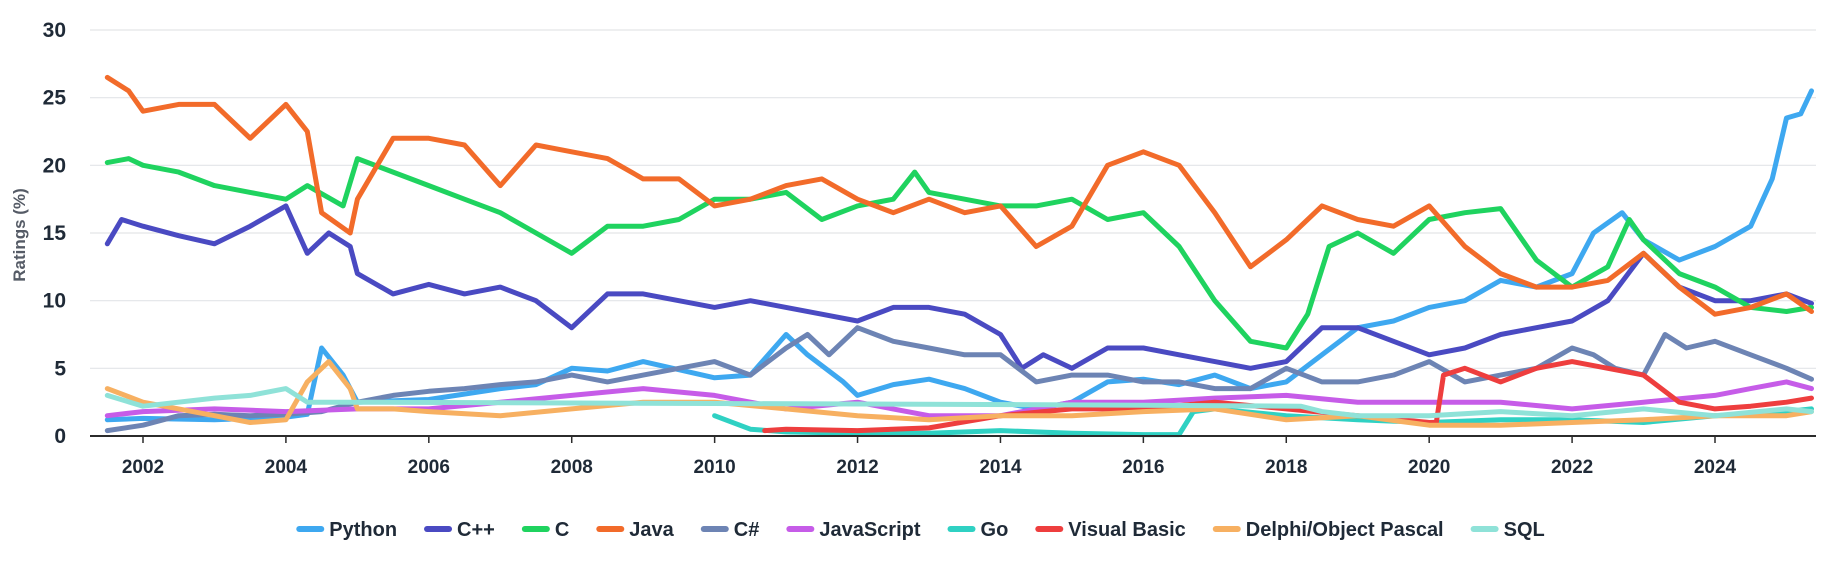 The image size is (1844, 562). Describe the element at coordinates (60, 368) in the screenshot. I see `y-tick-label: 5` at that location.